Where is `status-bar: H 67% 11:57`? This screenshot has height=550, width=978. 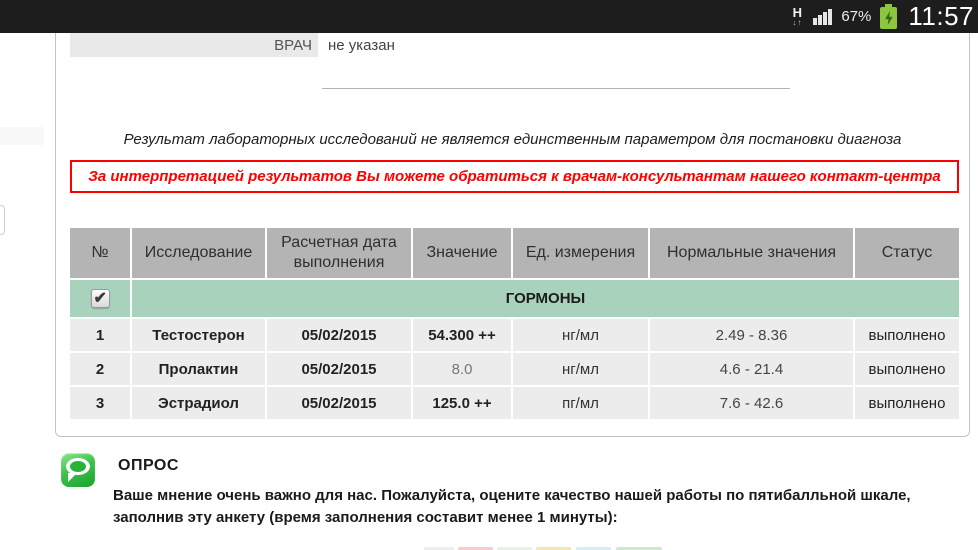
status-bar: H 67% 11:57 is located at coordinates (489, 16).